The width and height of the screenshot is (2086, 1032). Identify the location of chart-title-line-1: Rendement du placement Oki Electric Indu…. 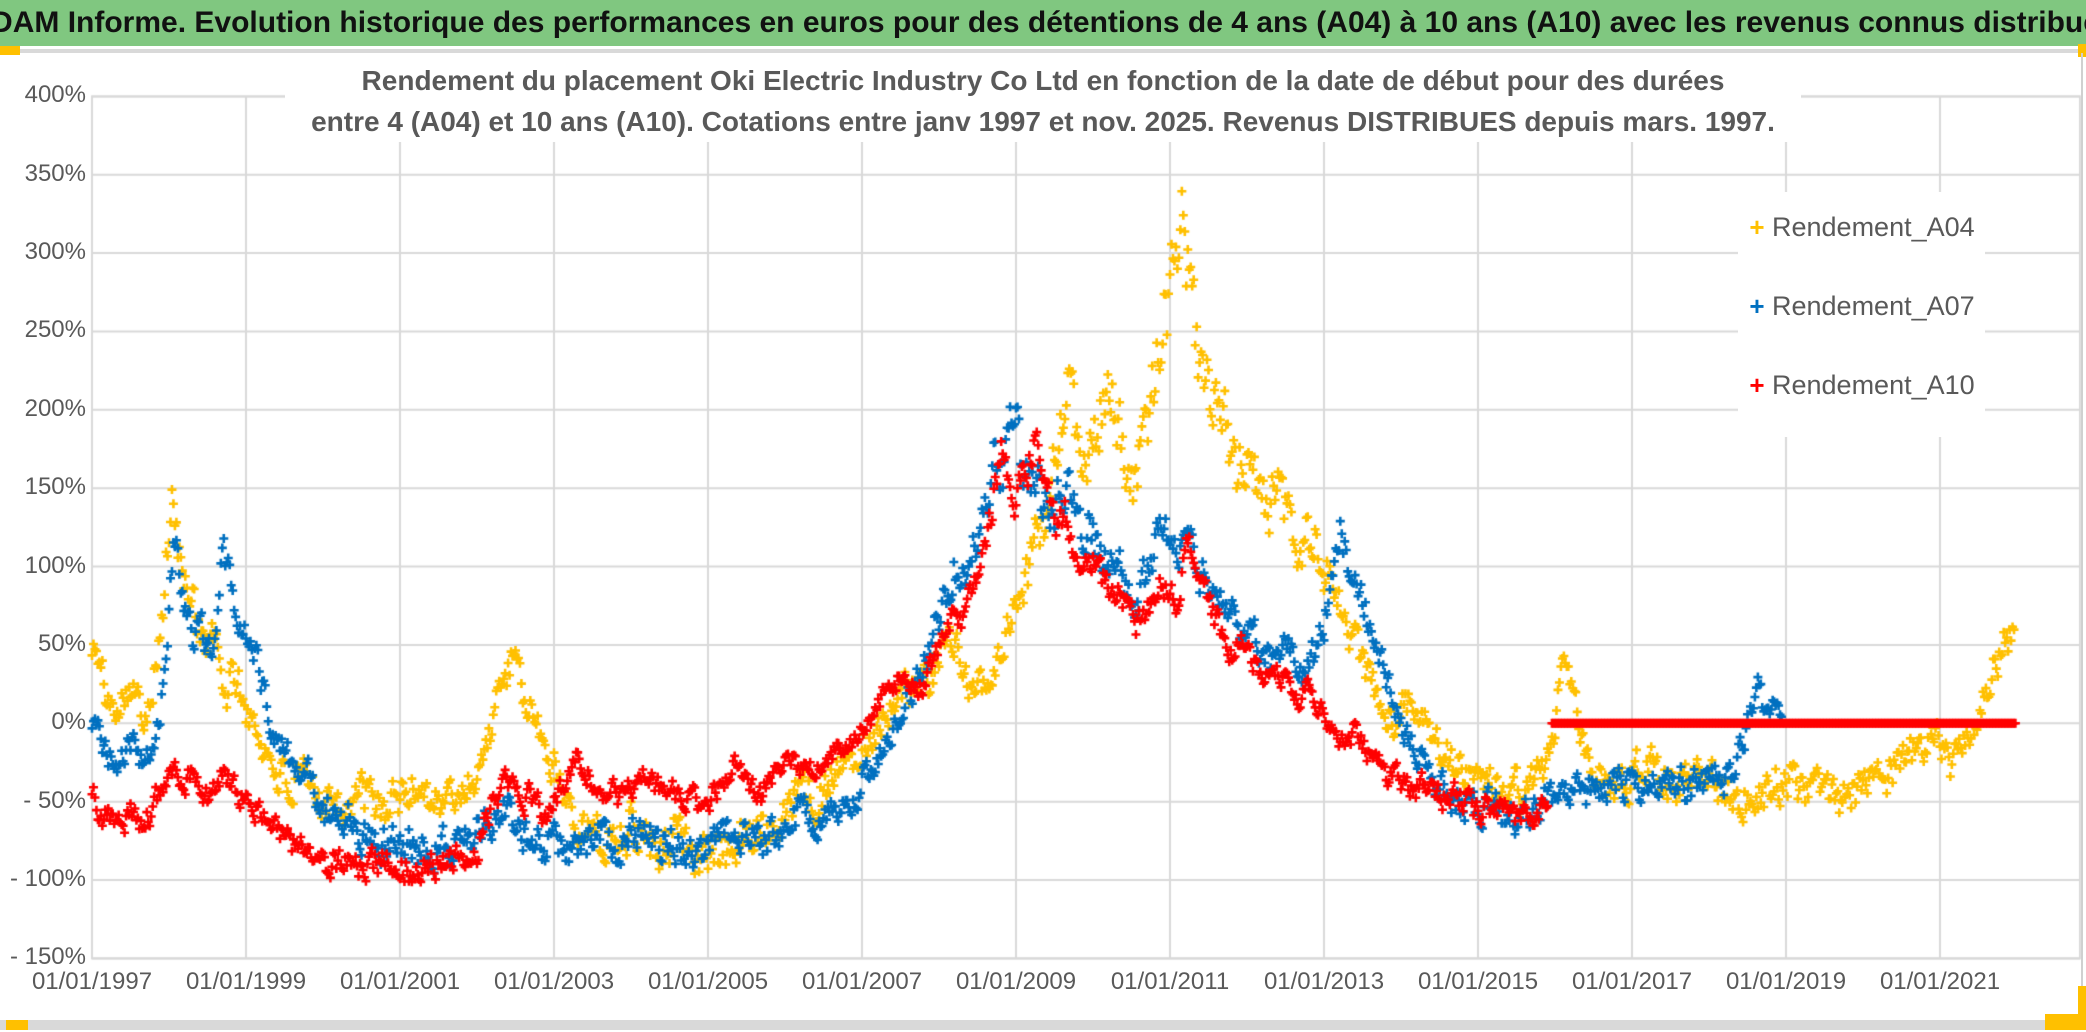
(1043, 80).